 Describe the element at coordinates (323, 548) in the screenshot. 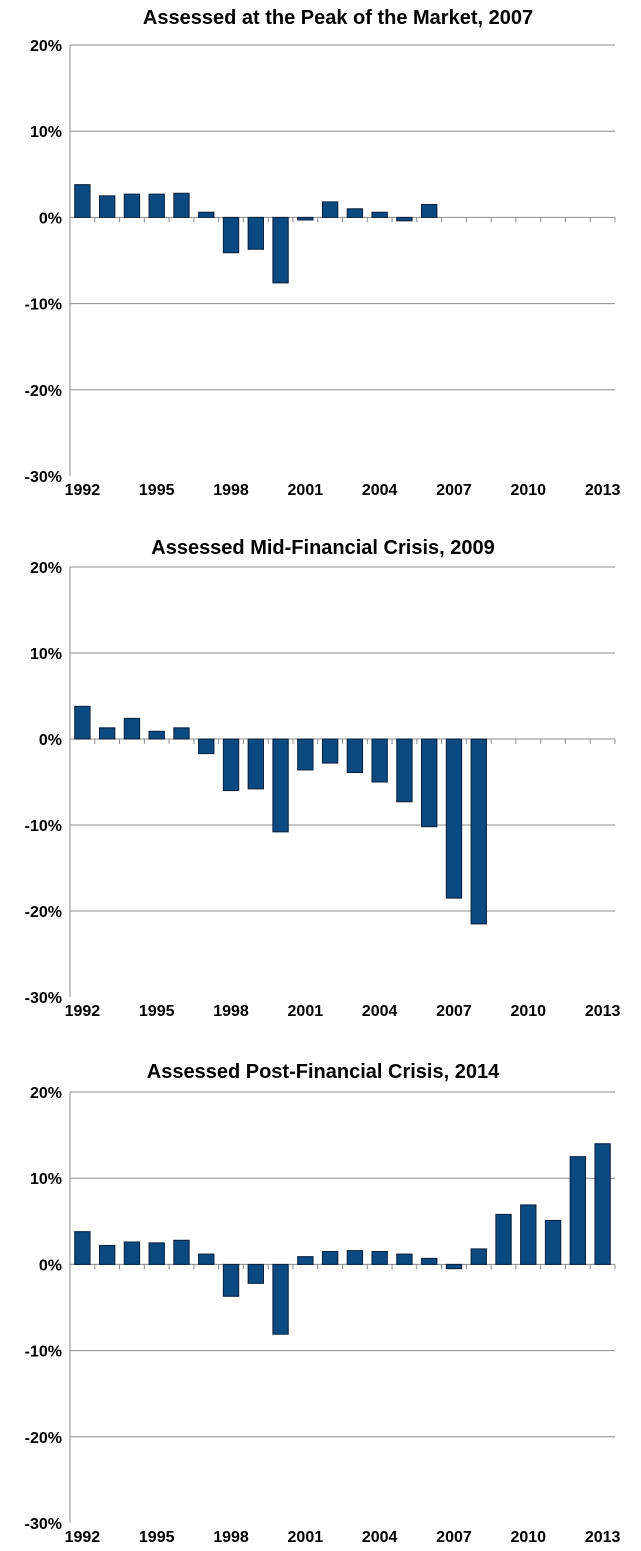

I see `chart-title: Assessed Mid-Financial Crisis, 2009` at that location.